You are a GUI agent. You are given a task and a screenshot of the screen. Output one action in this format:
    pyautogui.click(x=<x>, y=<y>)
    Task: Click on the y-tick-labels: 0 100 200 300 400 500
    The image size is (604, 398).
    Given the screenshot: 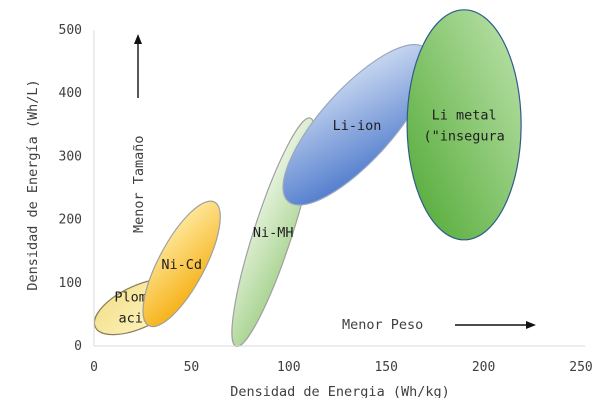 What is the action you would take?
    pyautogui.click(x=70, y=188)
    